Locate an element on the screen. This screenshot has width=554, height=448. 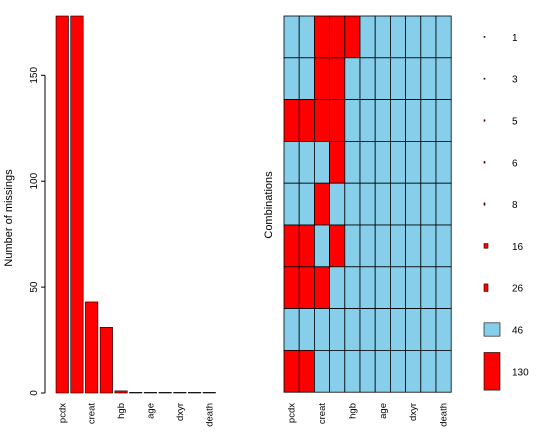
right-y-axis-label: Combinations is located at coordinates (269, 205).